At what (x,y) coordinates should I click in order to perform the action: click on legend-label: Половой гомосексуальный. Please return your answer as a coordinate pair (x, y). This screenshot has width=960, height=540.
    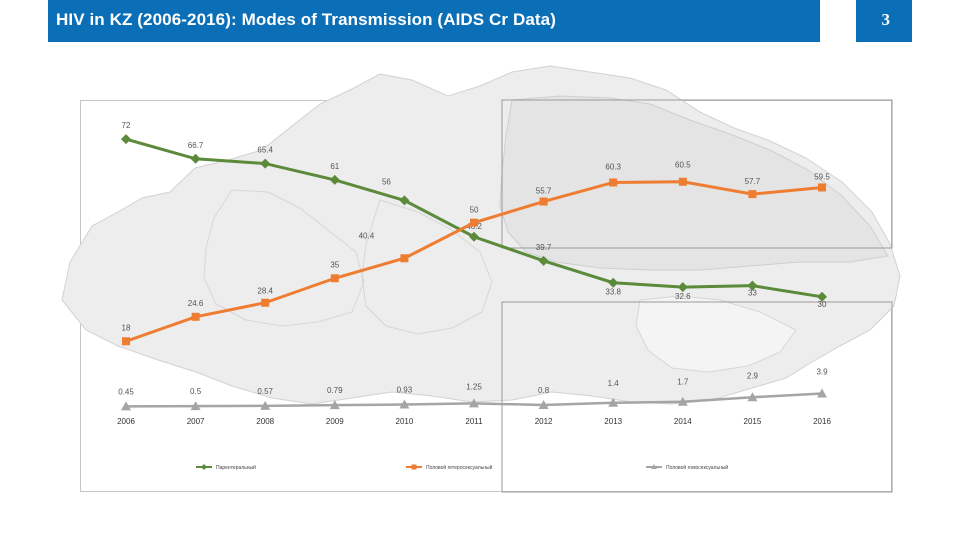
    Looking at the image, I should click on (697, 467).